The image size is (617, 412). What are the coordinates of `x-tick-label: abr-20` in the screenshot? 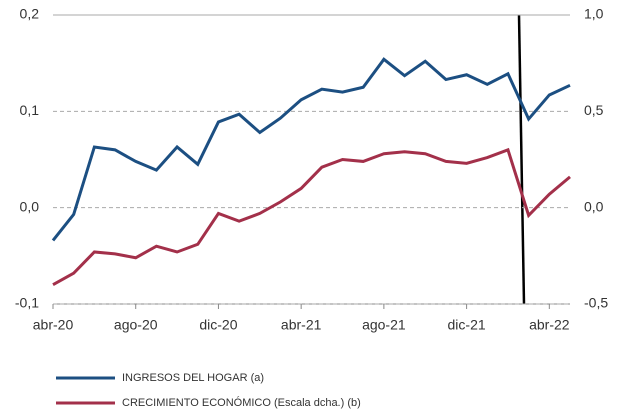 It's located at (53, 325).